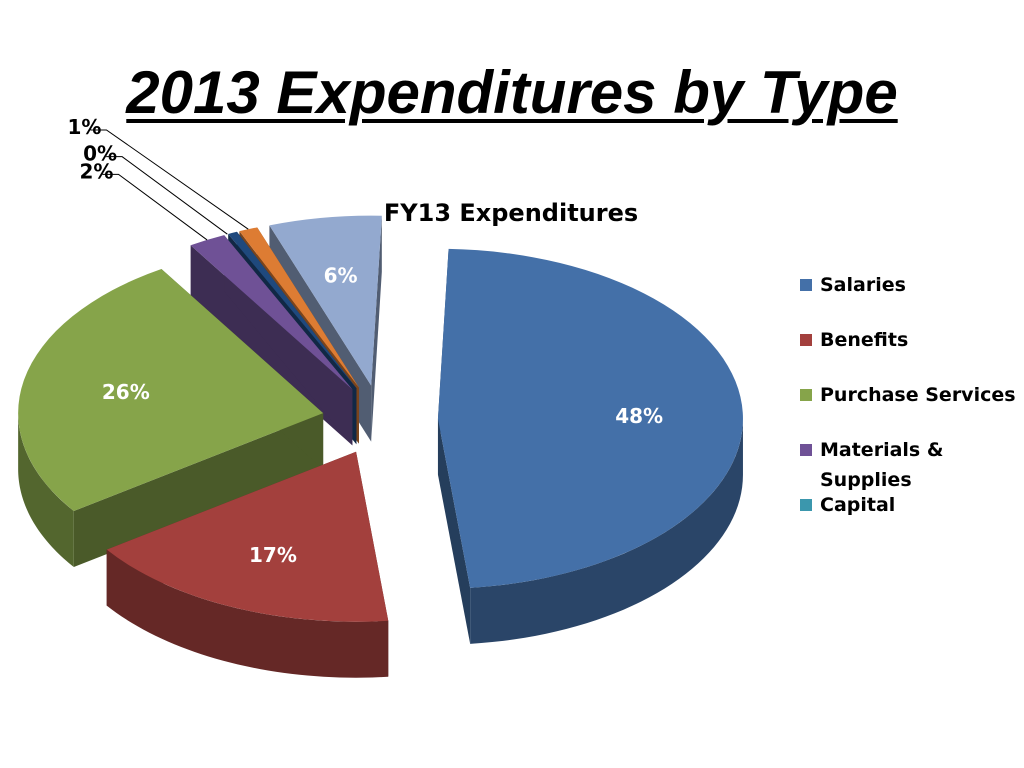 This screenshot has width=1024, height=768. What do you see at coordinates (171, 390) in the screenshot?
I see `slice-top-purchase-services` at bounding box center [171, 390].